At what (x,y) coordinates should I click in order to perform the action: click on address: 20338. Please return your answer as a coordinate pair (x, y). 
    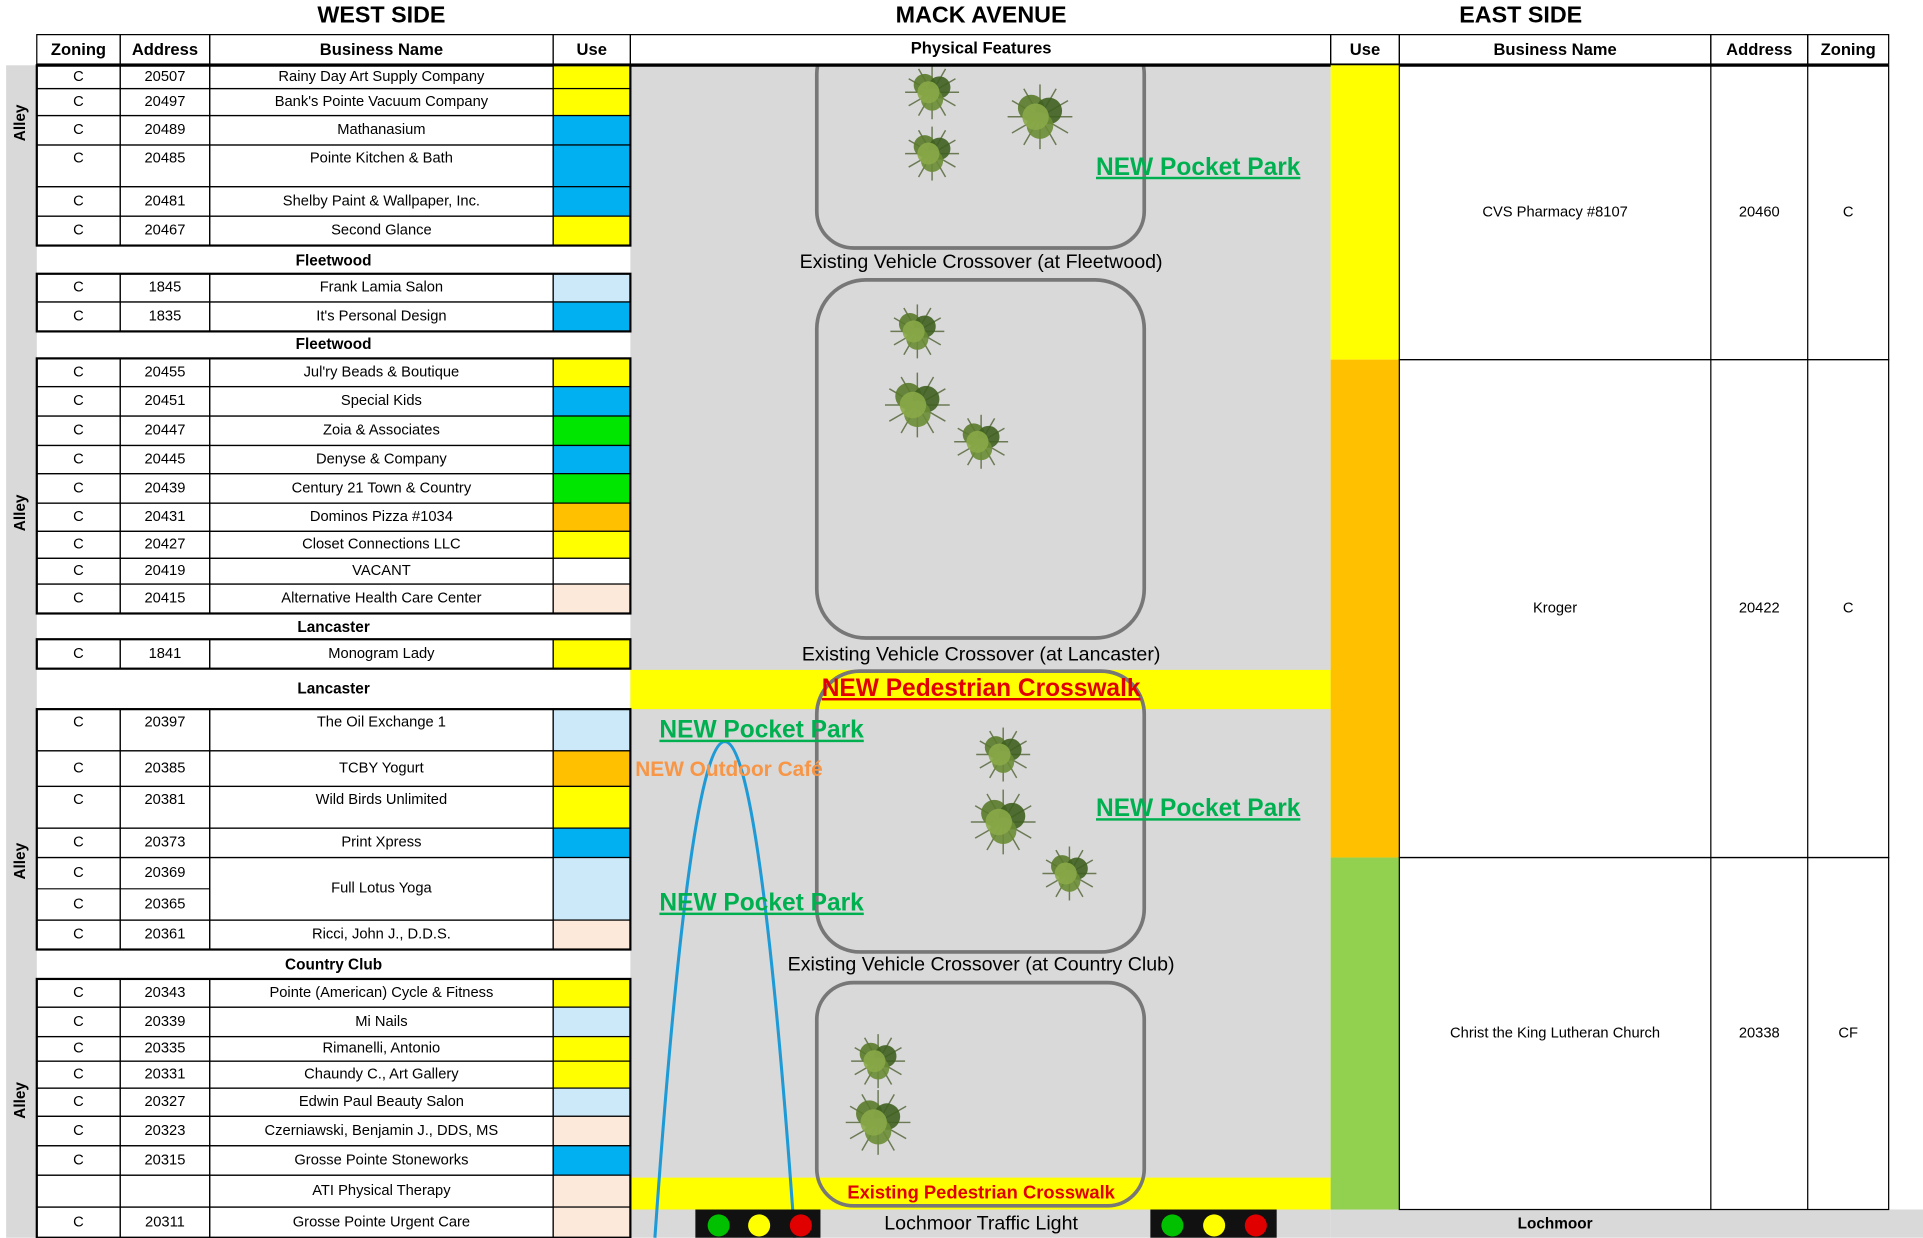
    Looking at the image, I should click on (1759, 1033).